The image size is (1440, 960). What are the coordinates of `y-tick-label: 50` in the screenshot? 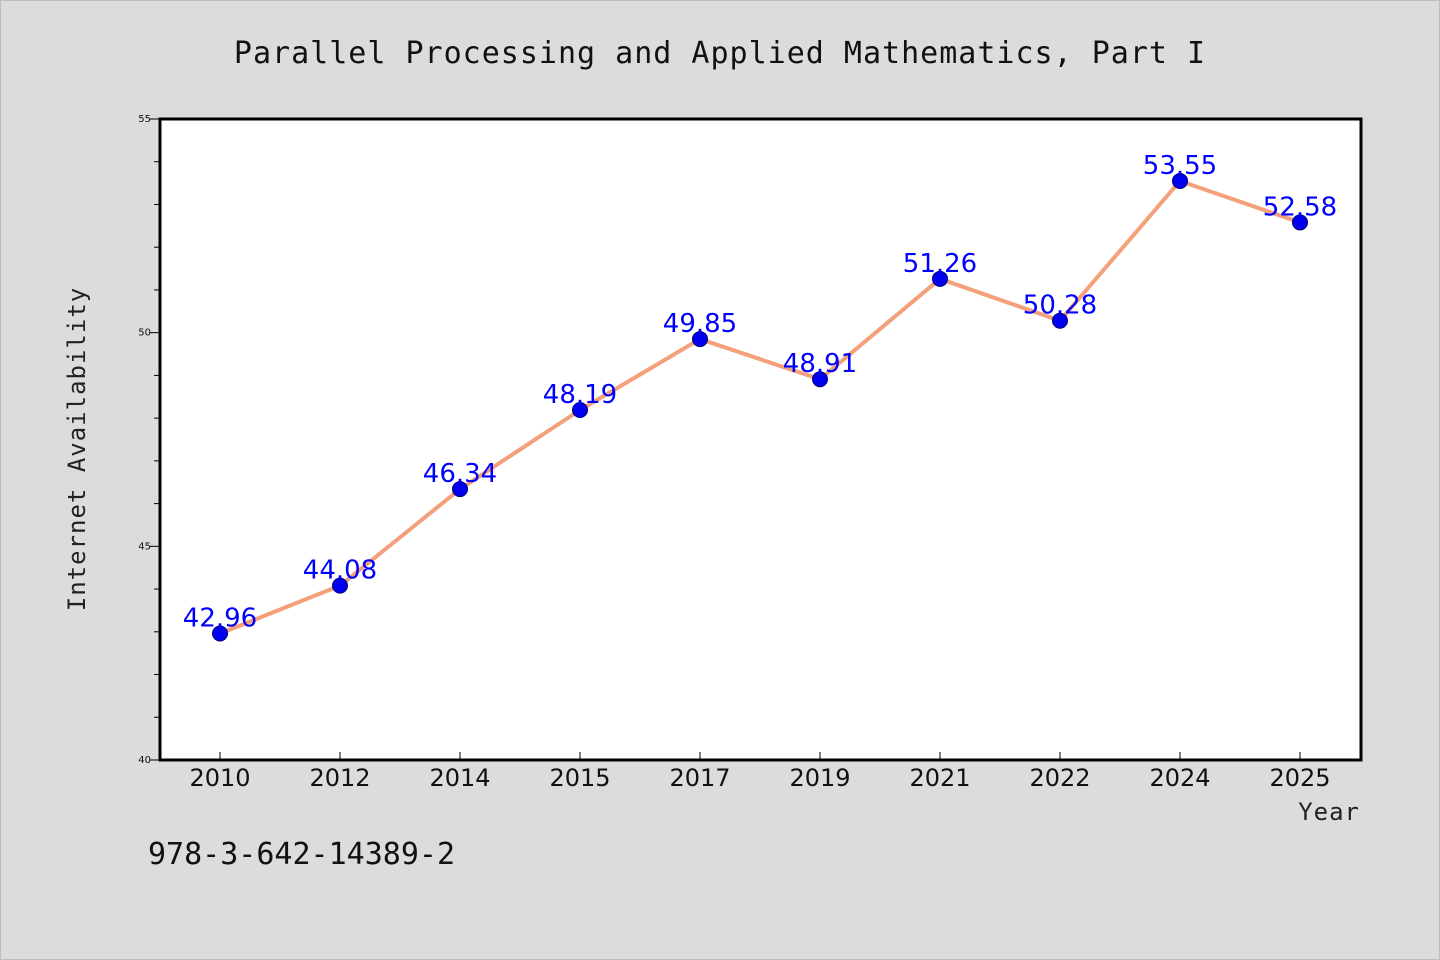 It's located at (144, 333).